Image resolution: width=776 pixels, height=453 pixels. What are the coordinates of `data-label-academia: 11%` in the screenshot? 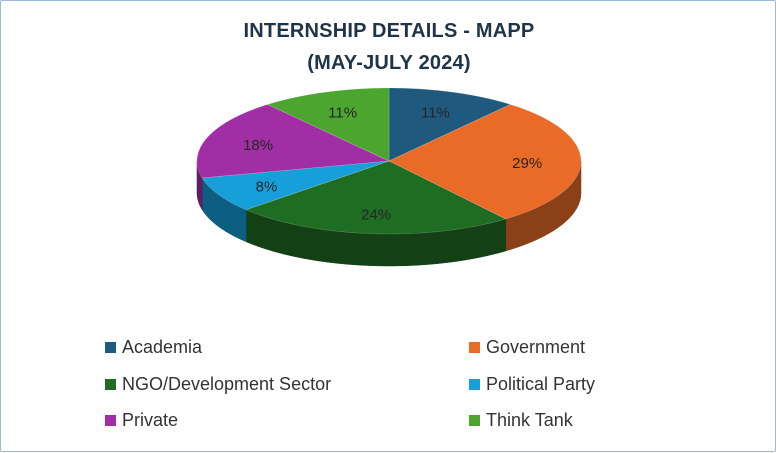 It's located at (435, 113).